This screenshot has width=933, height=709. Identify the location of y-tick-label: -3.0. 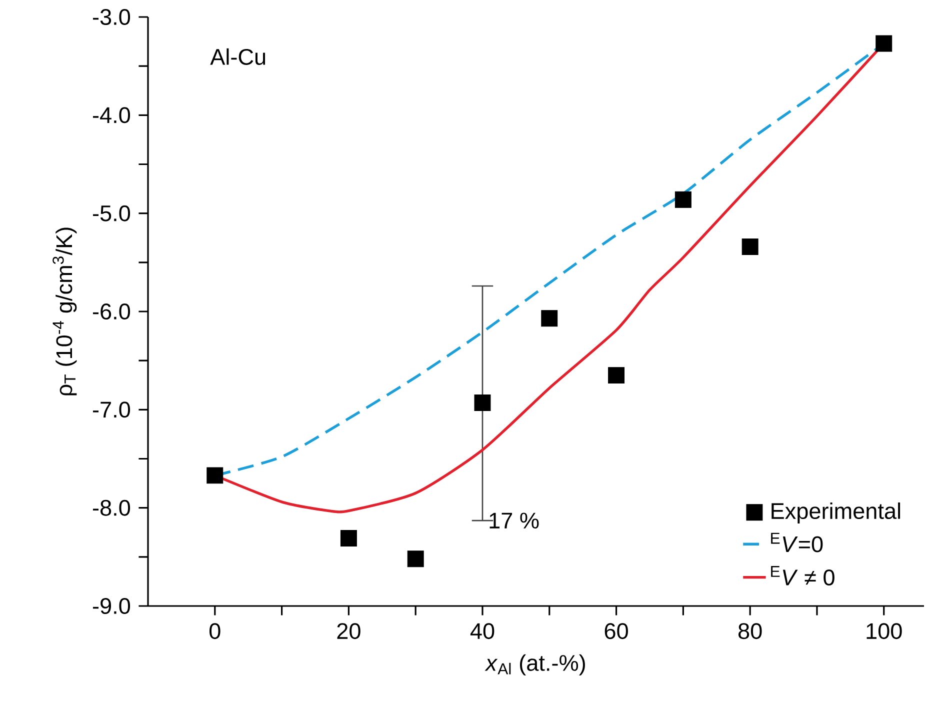
(111, 17).